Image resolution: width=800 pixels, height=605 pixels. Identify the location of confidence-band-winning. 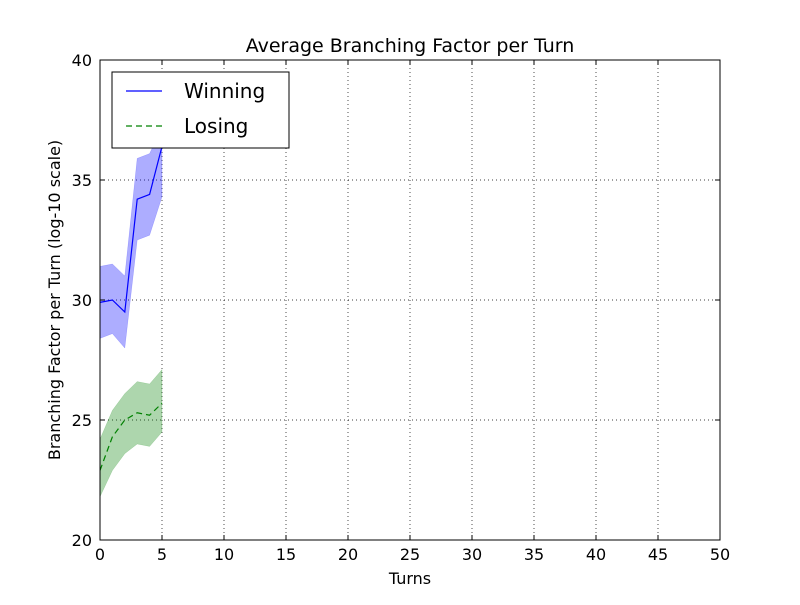
(131, 238).